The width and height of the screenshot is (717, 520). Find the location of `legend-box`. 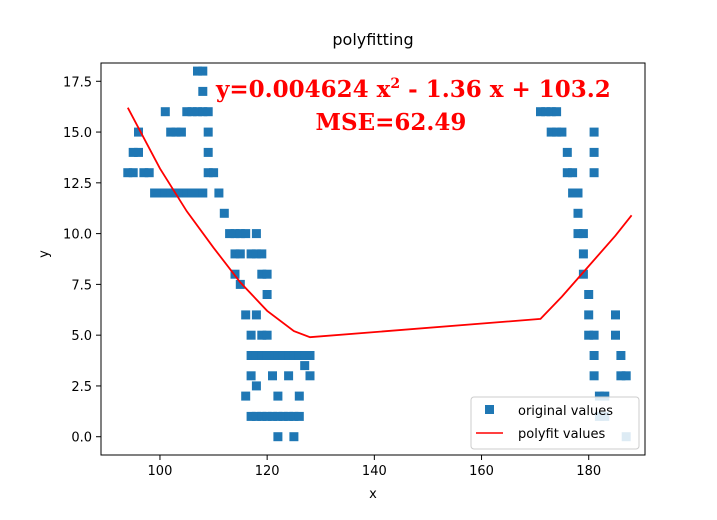

legend-box is located at coordinates (555, 423).